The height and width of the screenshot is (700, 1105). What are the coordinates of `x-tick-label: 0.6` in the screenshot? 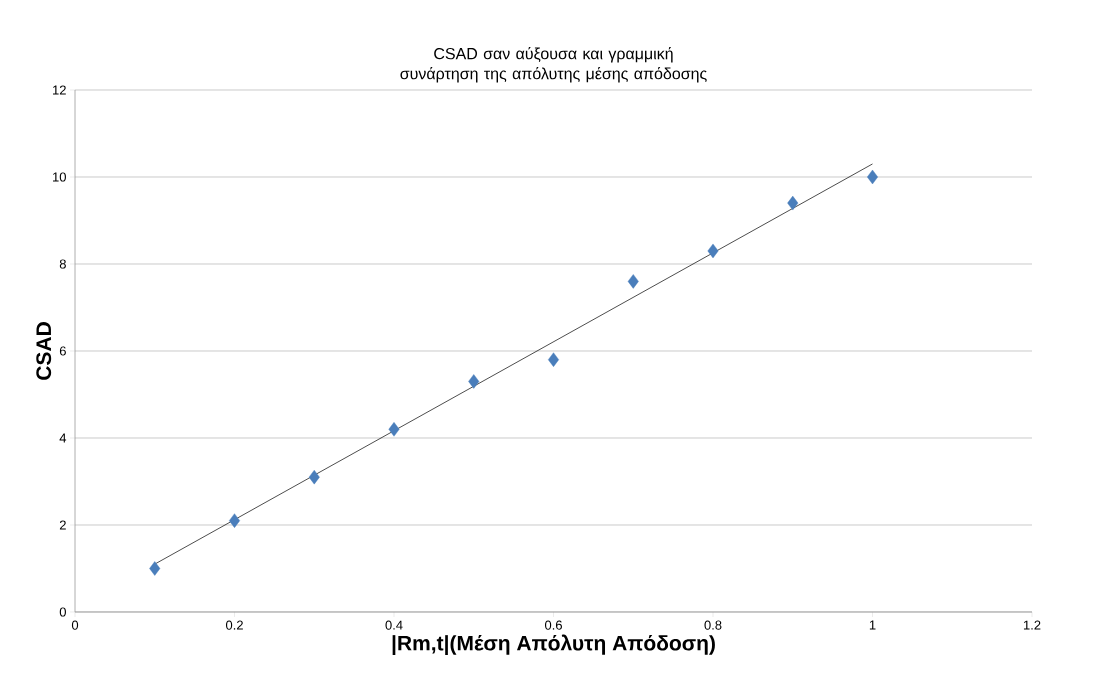 It's located at (553, 625).